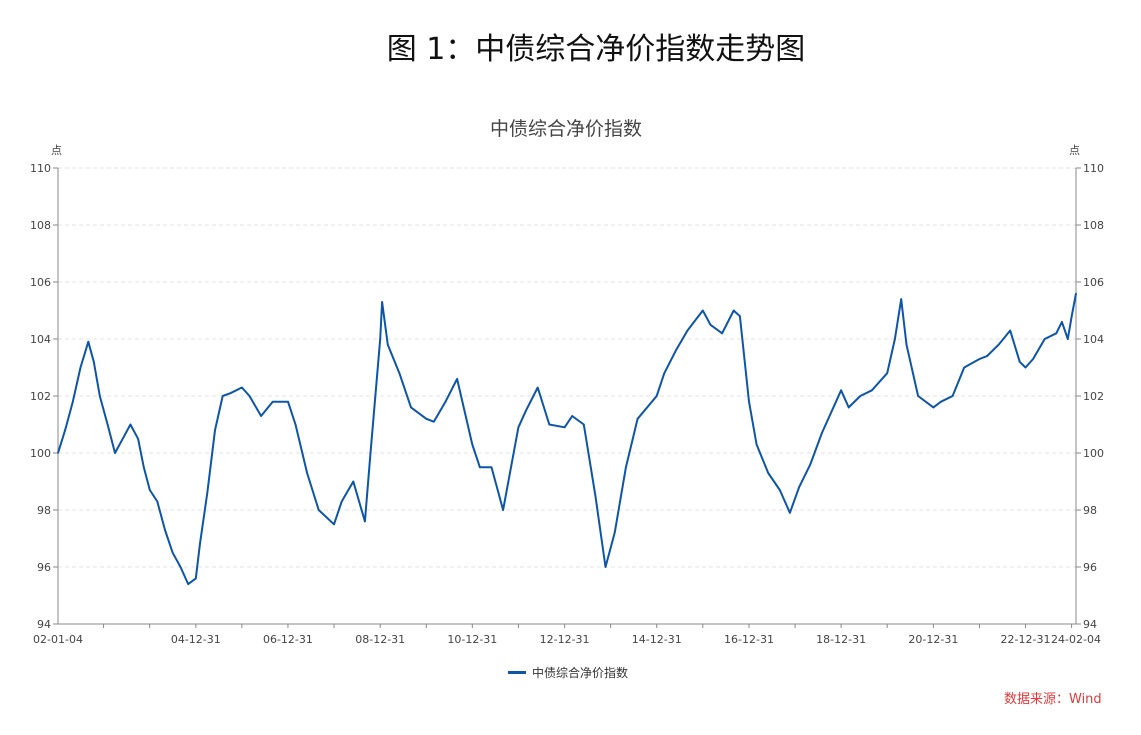 Image resolution: width=1141 pixels, height=735 pixels. I want to click on y-axis-unit-left: 点, so click(56, 150).